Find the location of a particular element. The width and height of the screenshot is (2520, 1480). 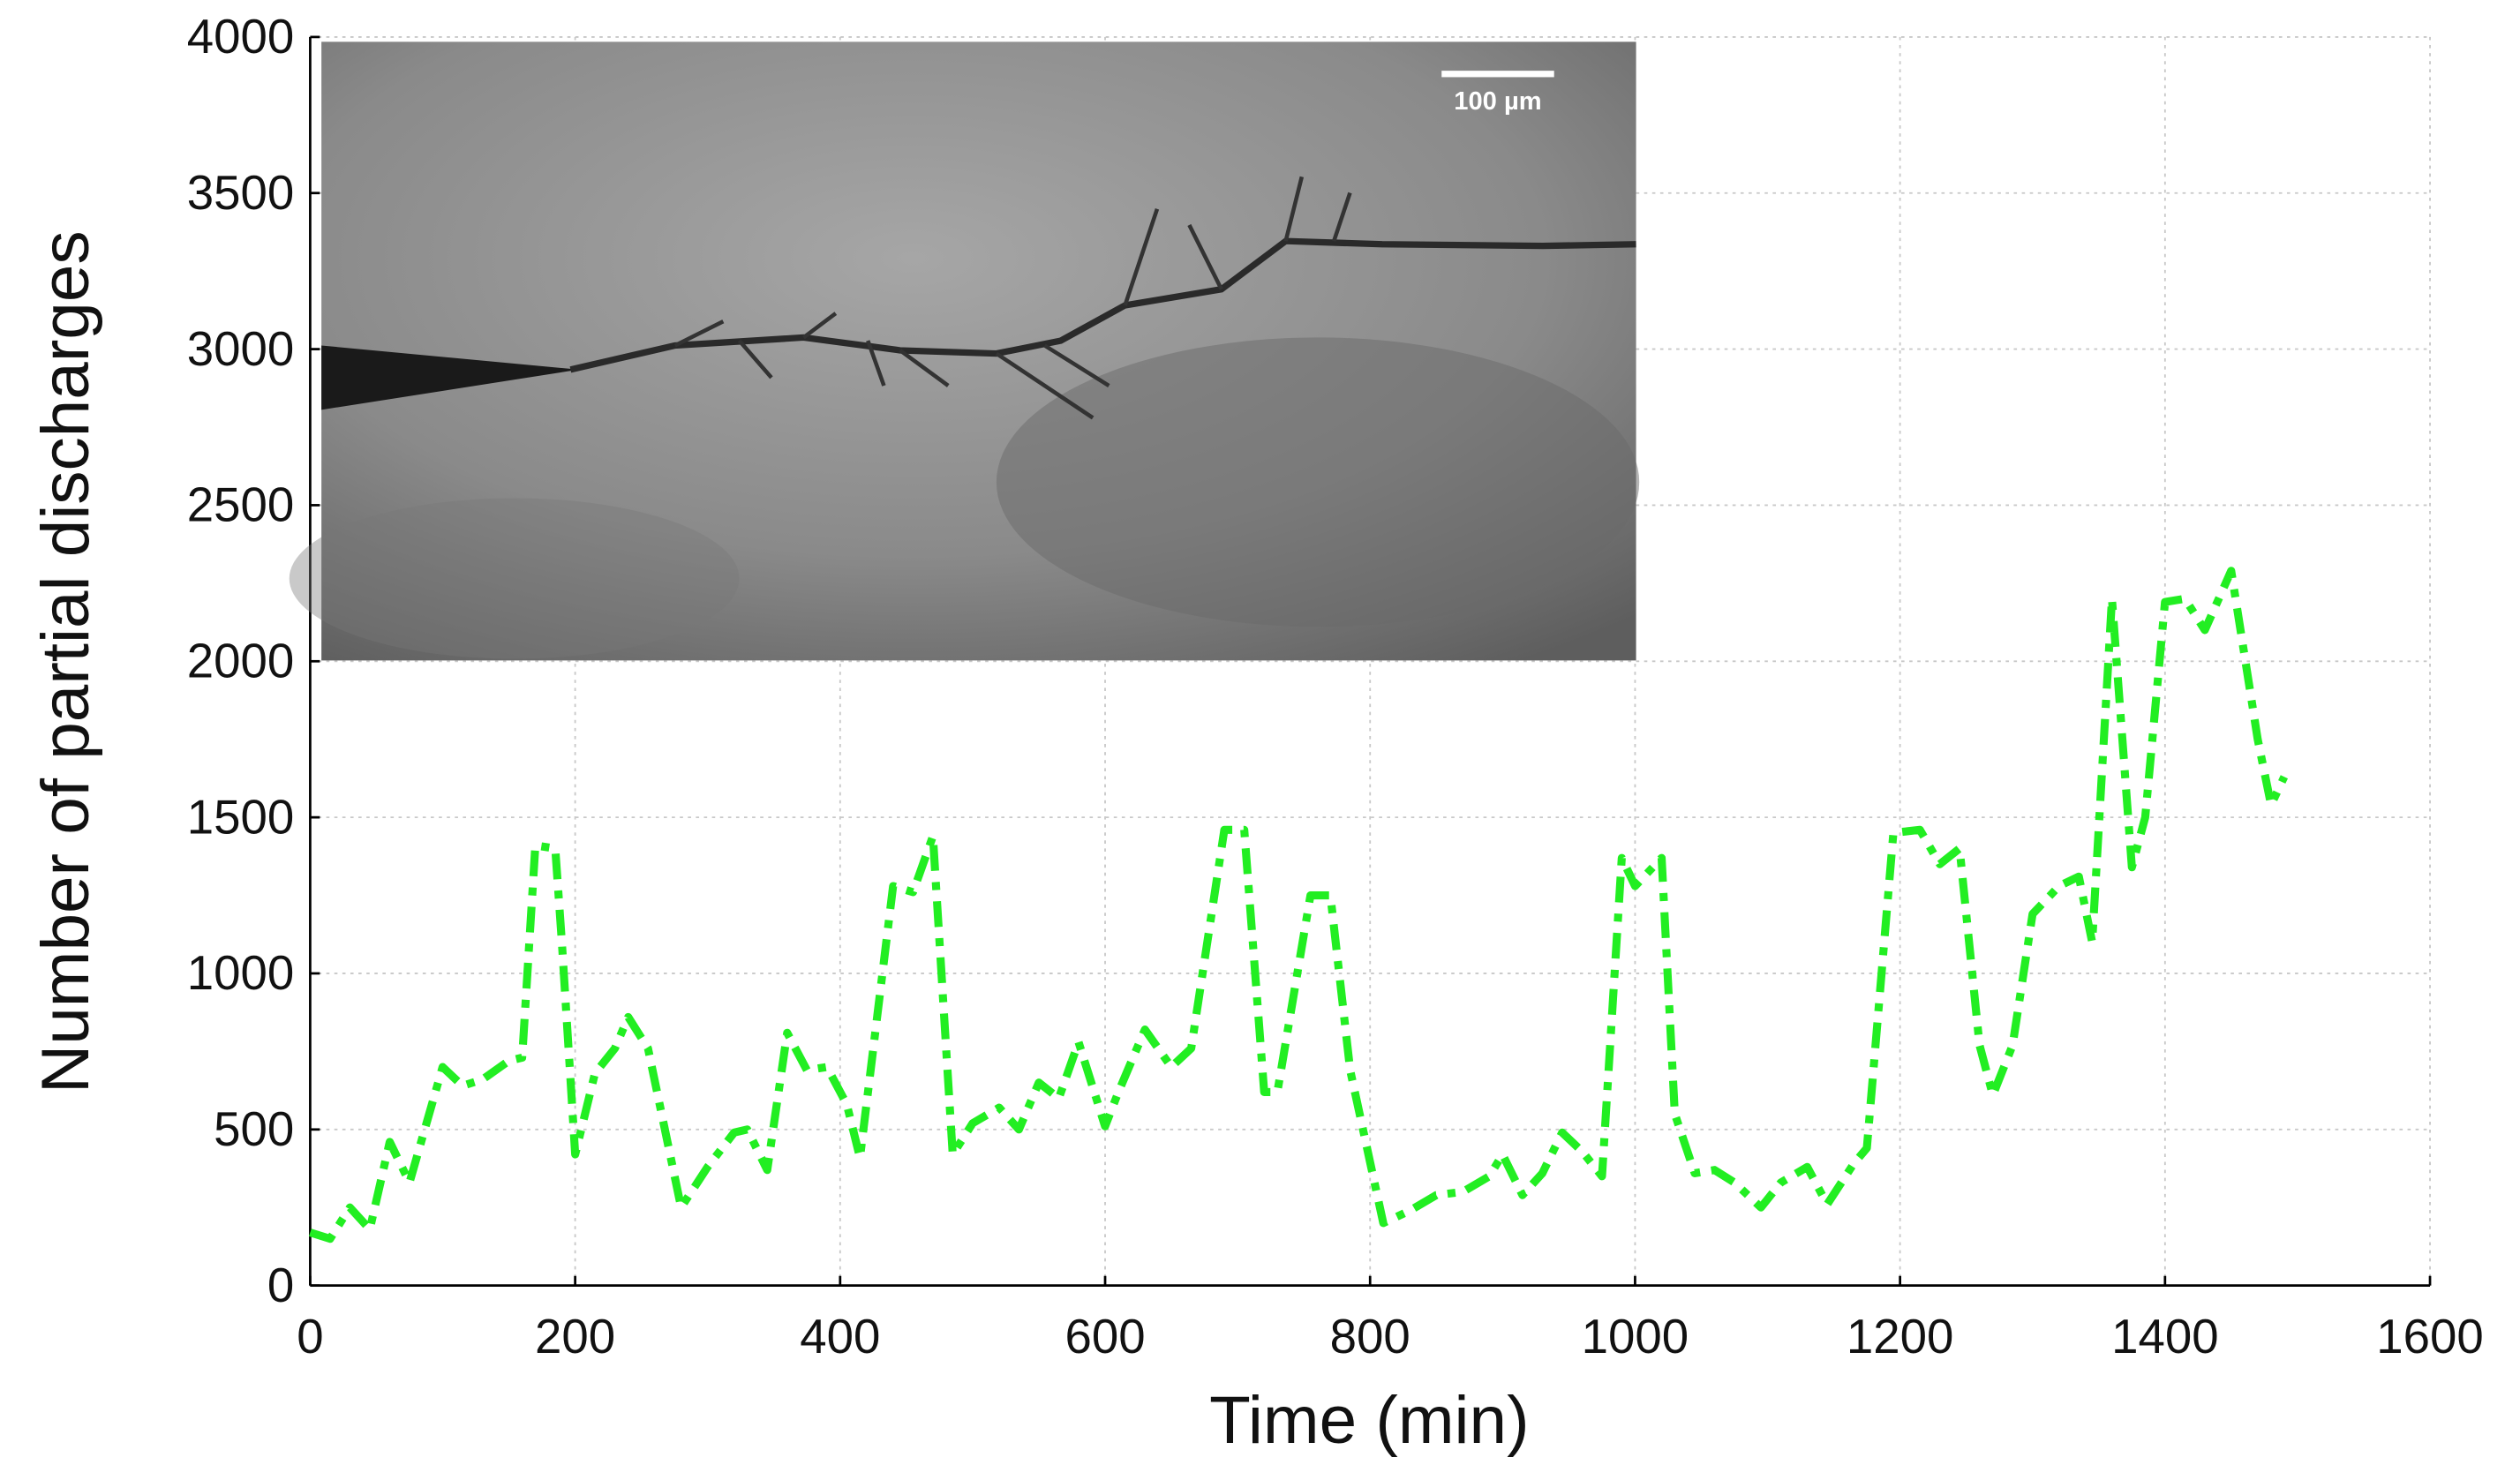

y-tick-label: 2500 is located at coordinates (241, 505).